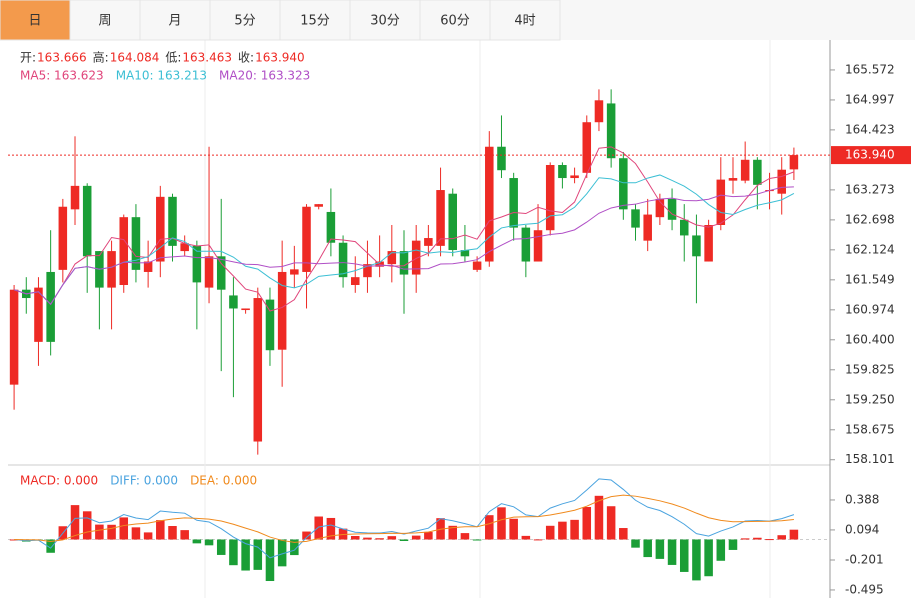 The image size is (915, 598). I want to click on ma-legend: MA10: 163.213, so click(161, 76).